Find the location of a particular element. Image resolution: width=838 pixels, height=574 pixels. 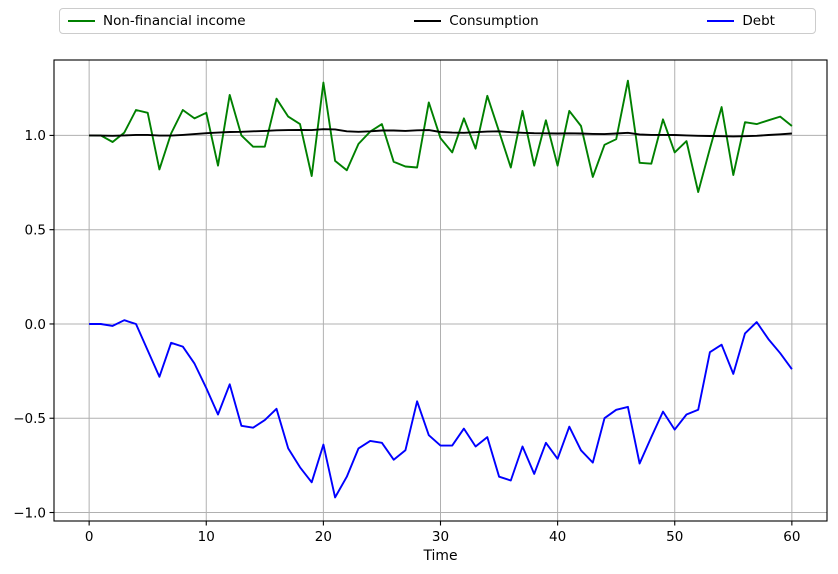

x-tick-label: 50 is located at coordinates (674, 537).